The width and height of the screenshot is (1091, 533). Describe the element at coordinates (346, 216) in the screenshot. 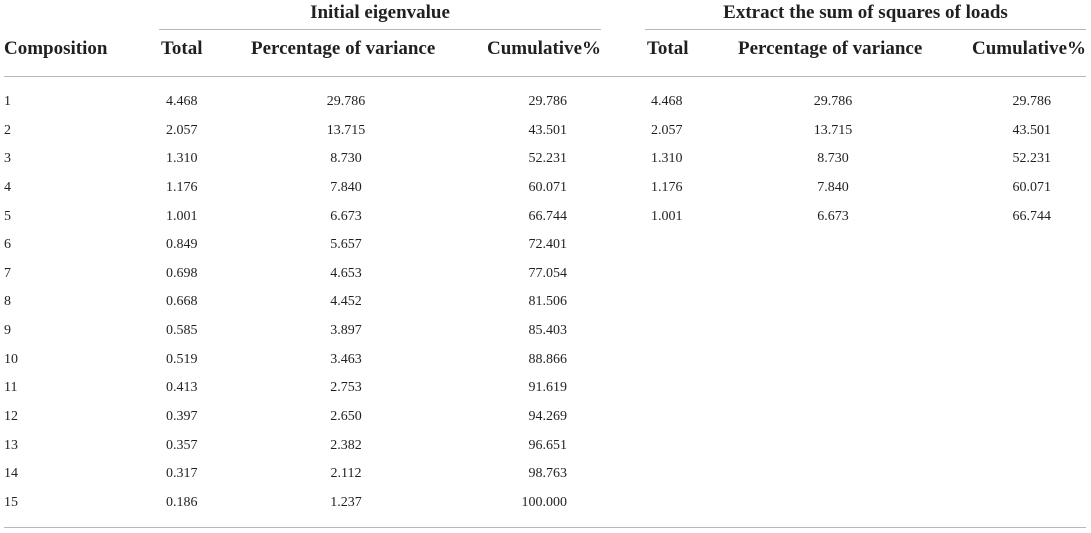

I see `percentage-cell: 6.673` at that location.